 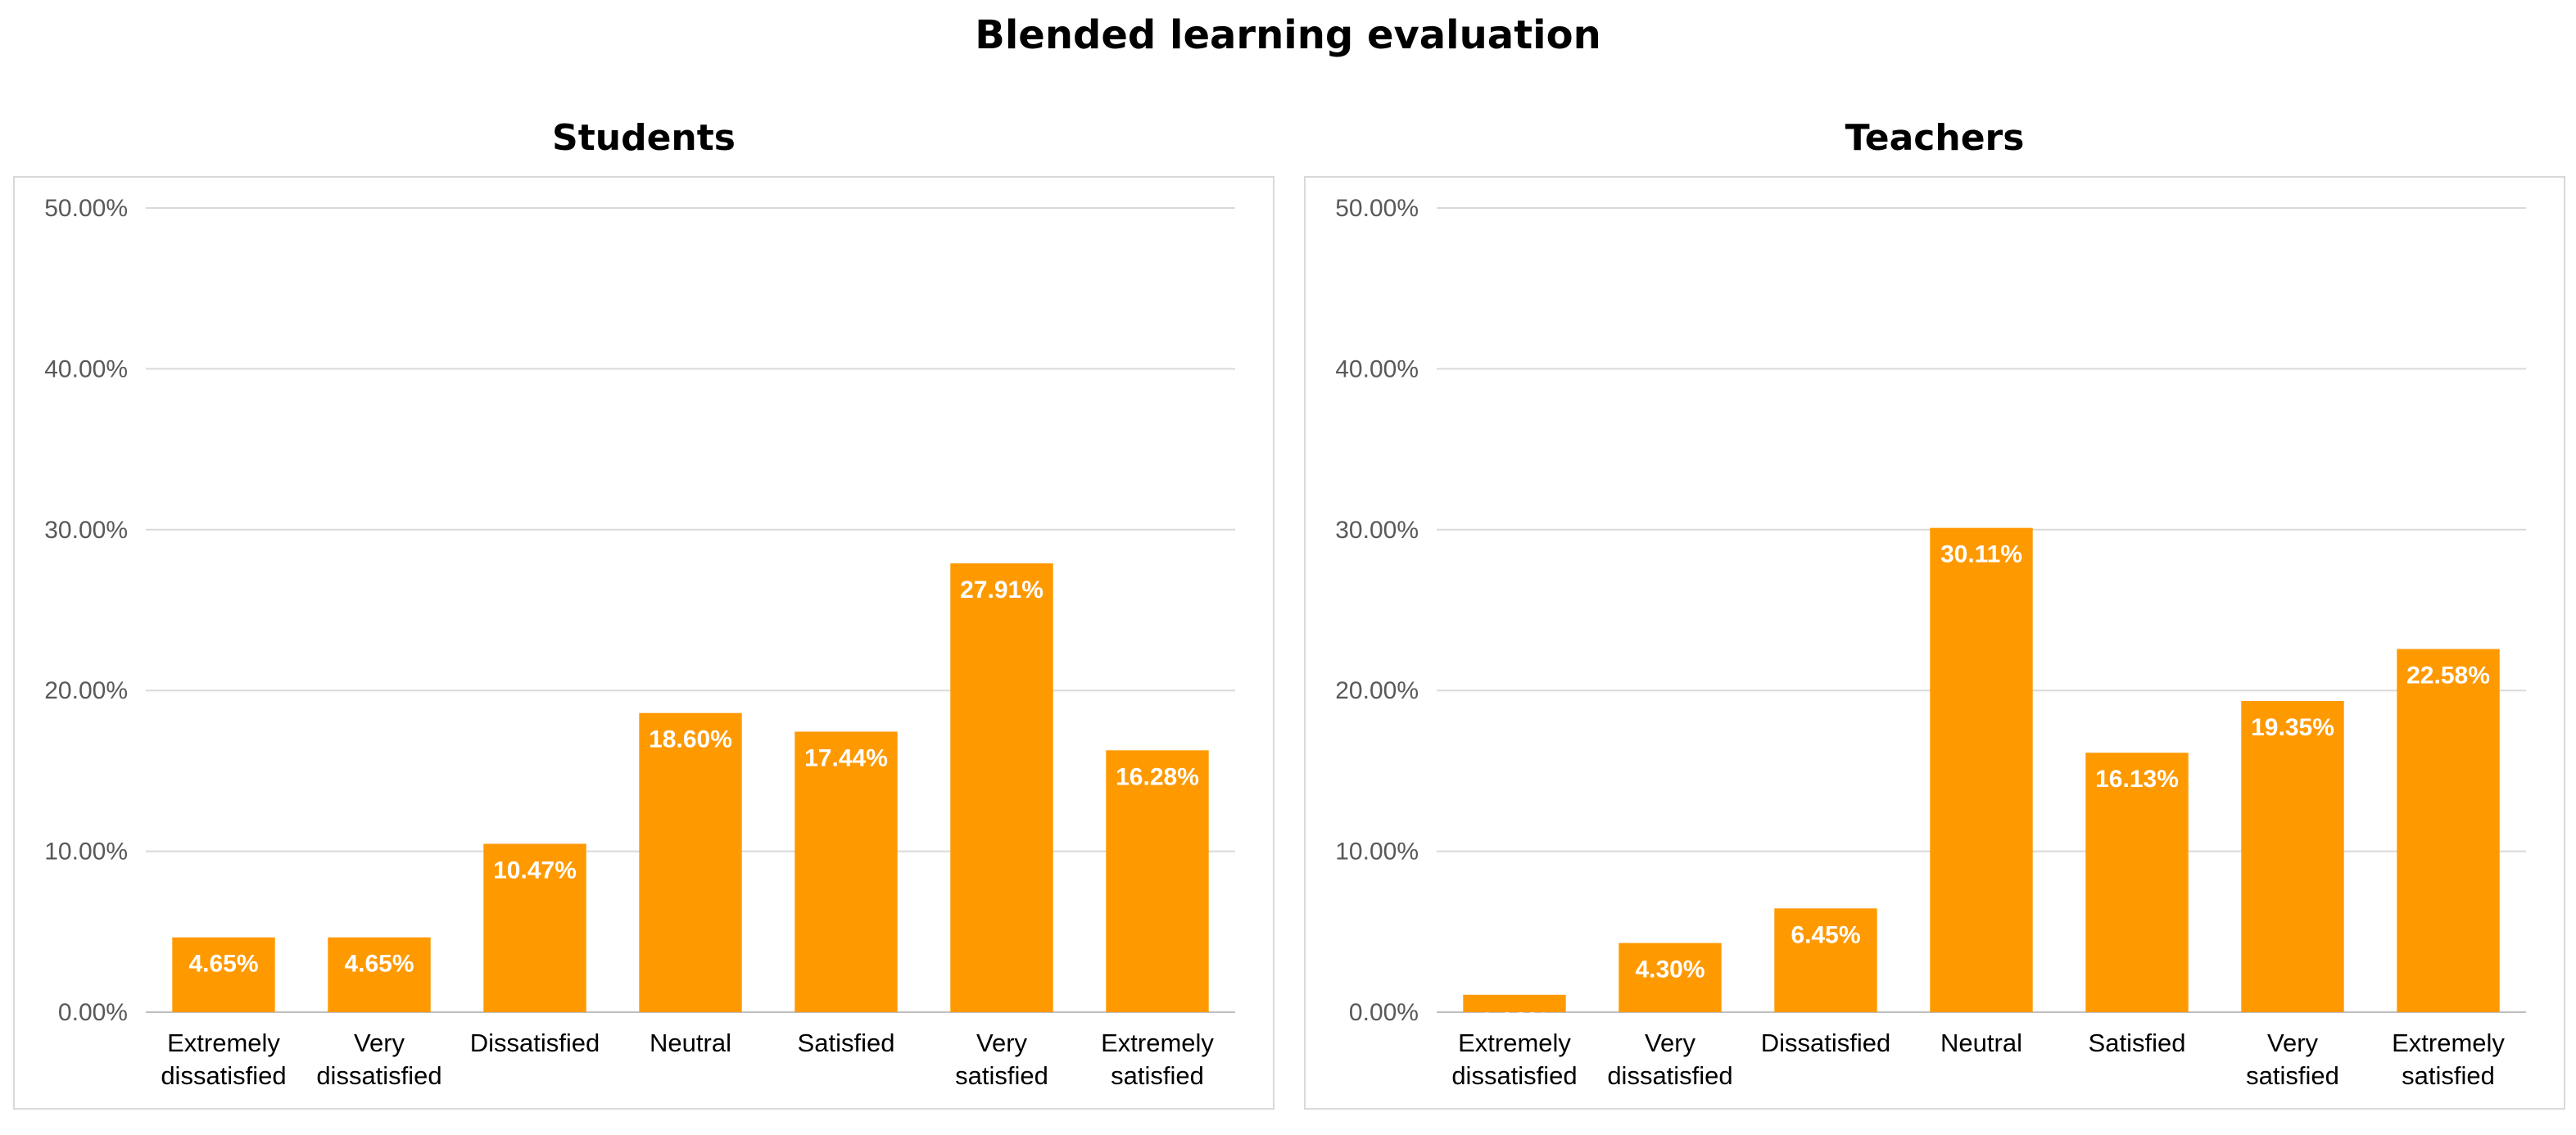 I want to click on students-data-label: 27.91%, so click(x=1002, y=591).